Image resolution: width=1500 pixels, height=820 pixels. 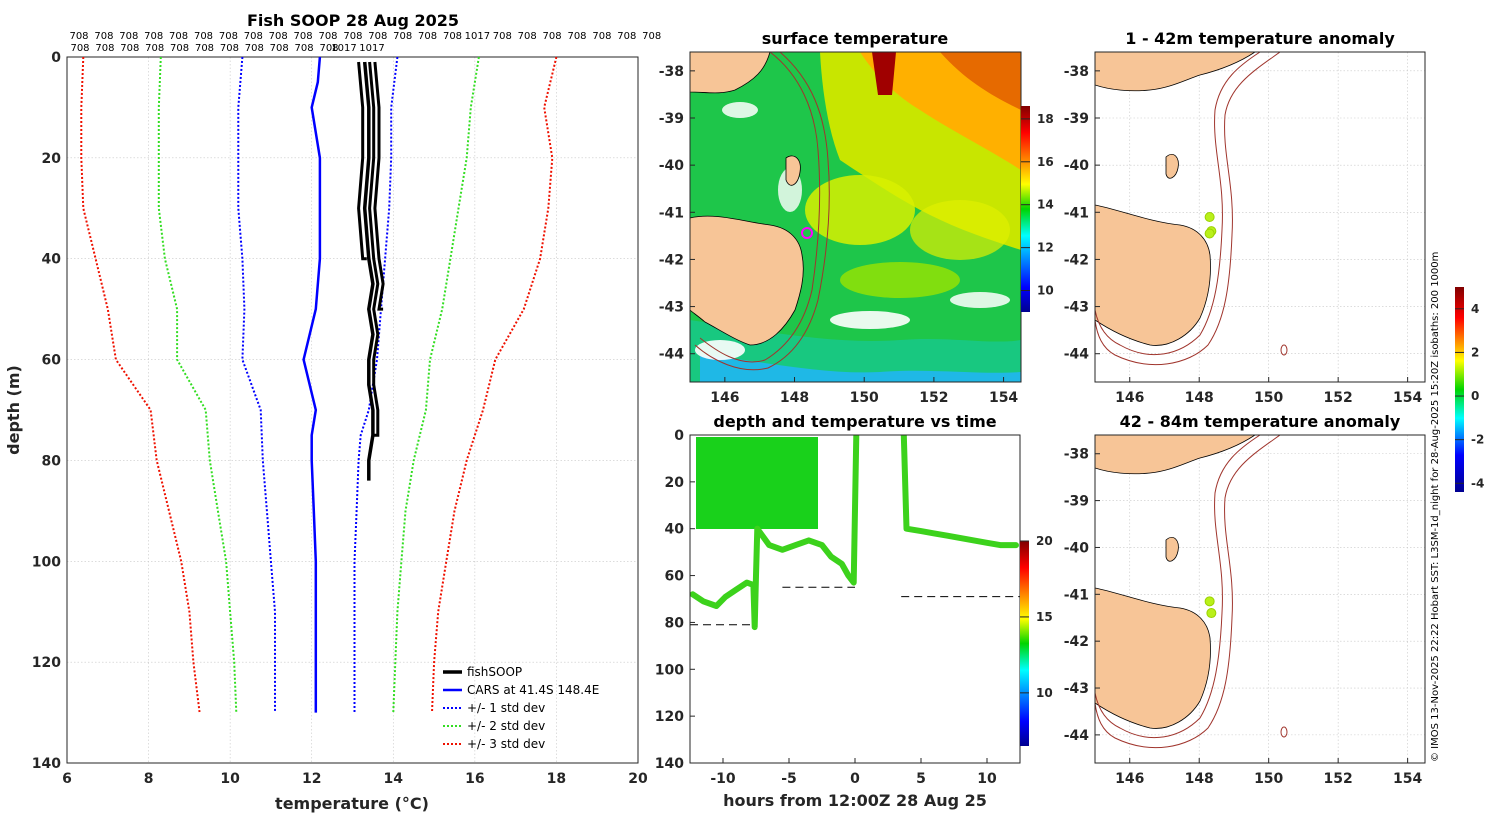 What do you see at coordinates (1045, 291) in the screenshot?
I see `colorbar-tick-label: 10` at bounding box center [1045, 291].